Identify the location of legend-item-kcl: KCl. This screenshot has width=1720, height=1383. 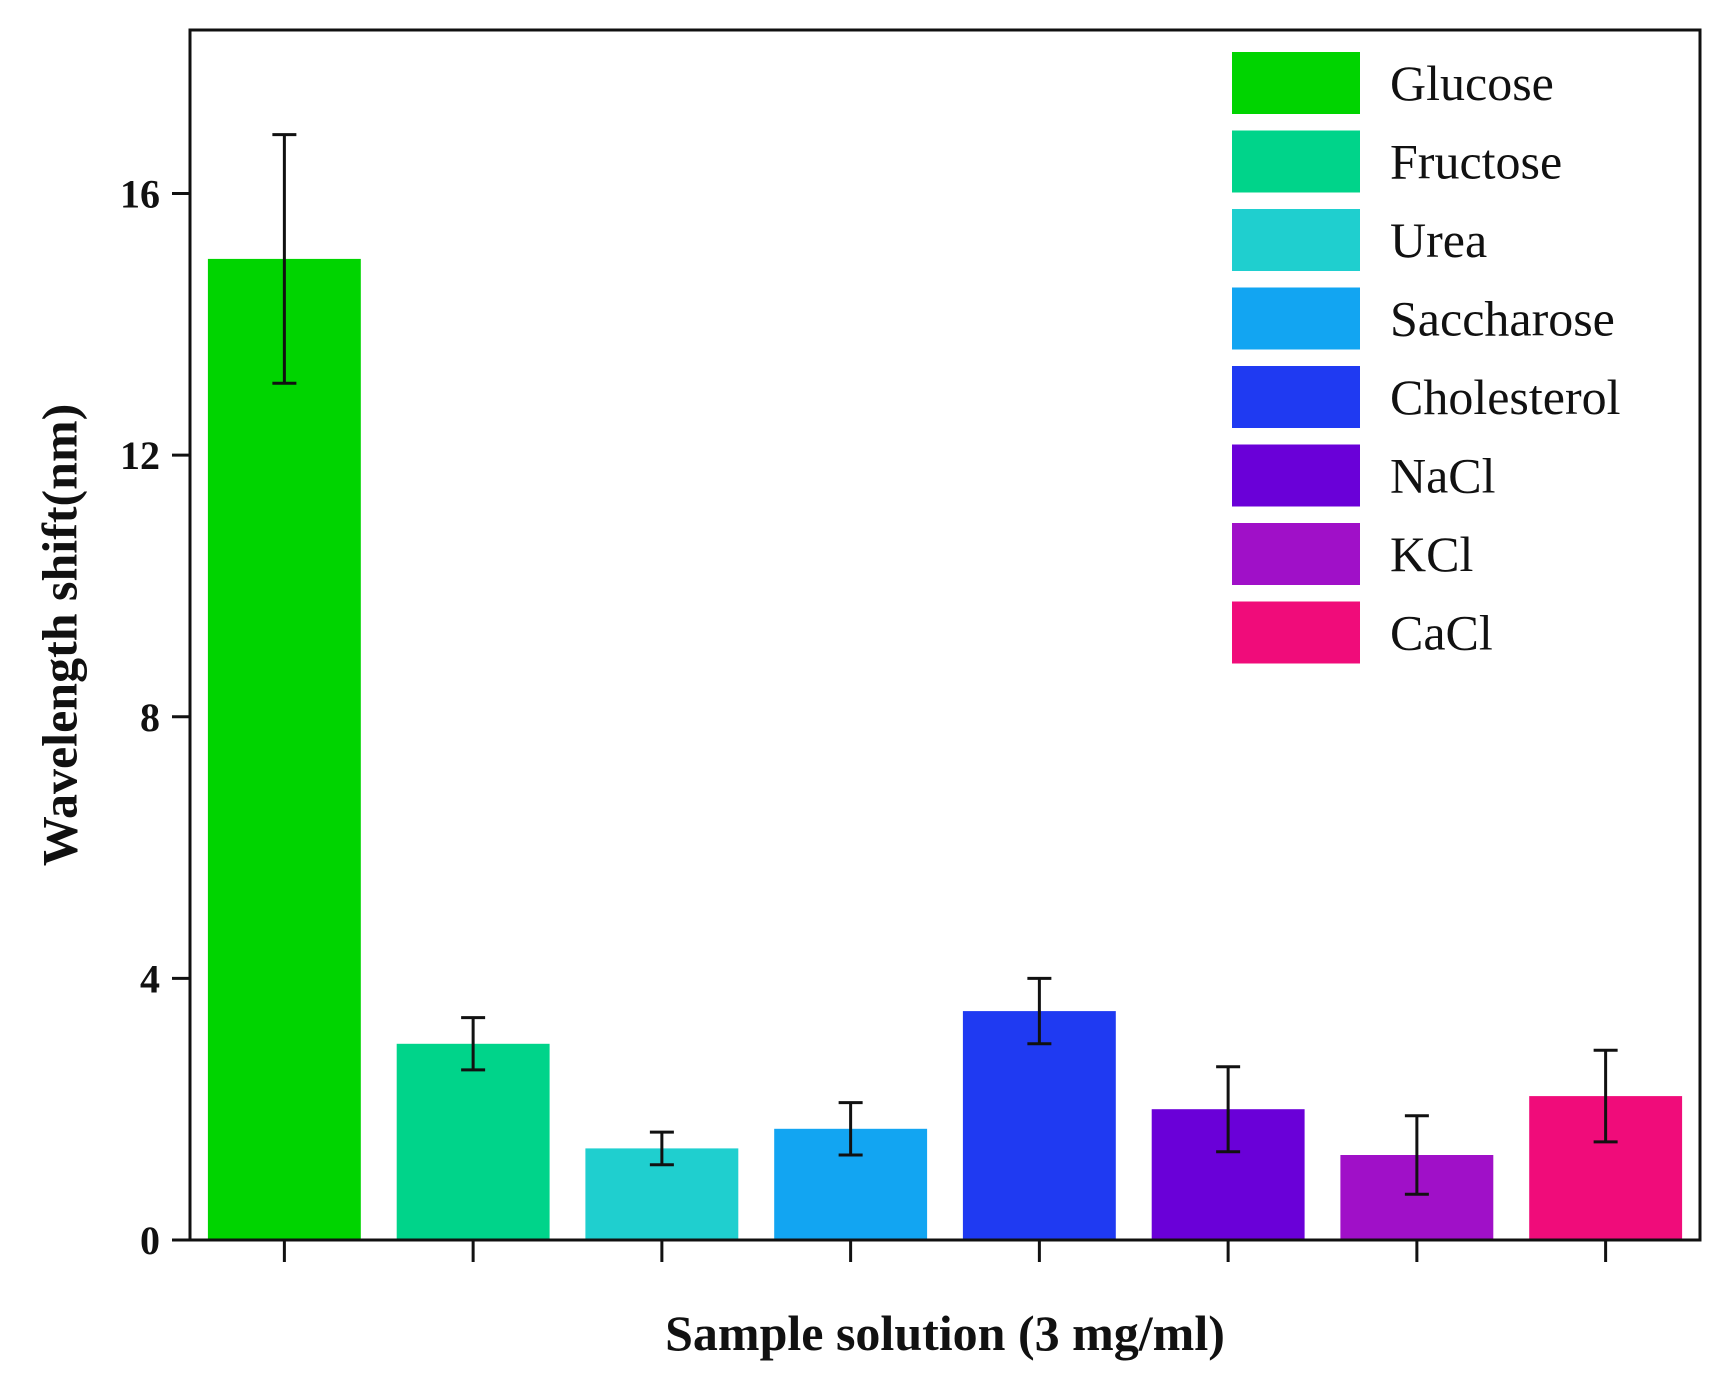
(1352, 554).